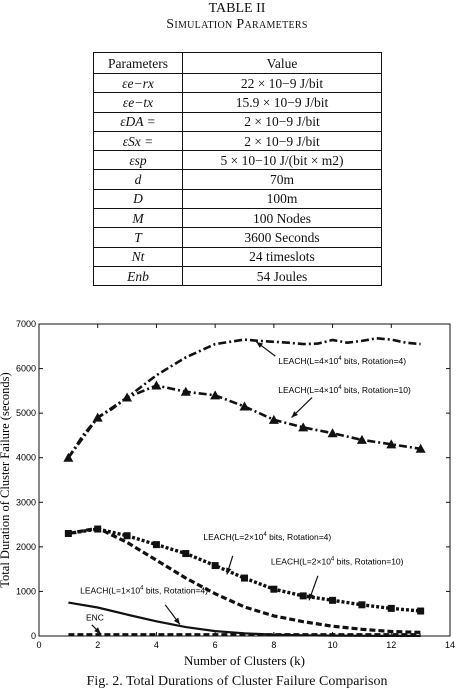 This screenshot has width=474, height=692. What do you see at coordinates (282, 237) in the screenshot?
I see `value-cell: 3600 Seconds` at bounding box center [282, 237].